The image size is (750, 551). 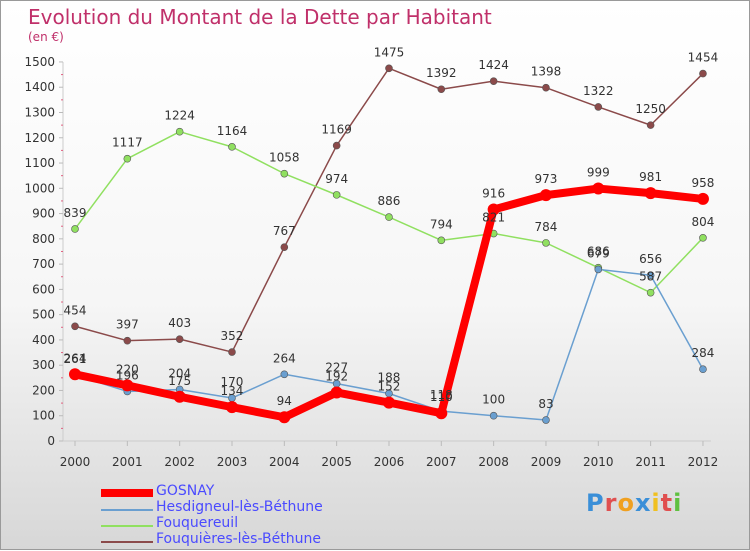 I want to click on data-label: 1398, so click(x=546, y=72).